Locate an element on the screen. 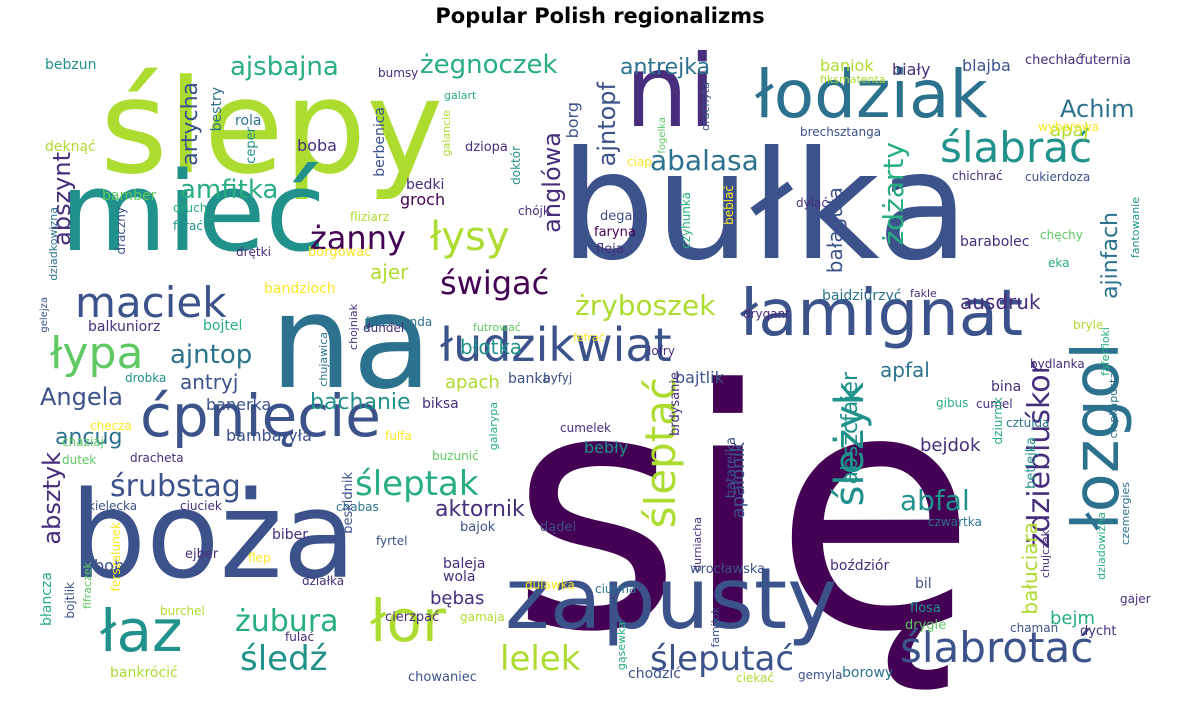 This screenshot has height=704, width=1200. small-word-49: fakle is located at coordinates (923, 293).